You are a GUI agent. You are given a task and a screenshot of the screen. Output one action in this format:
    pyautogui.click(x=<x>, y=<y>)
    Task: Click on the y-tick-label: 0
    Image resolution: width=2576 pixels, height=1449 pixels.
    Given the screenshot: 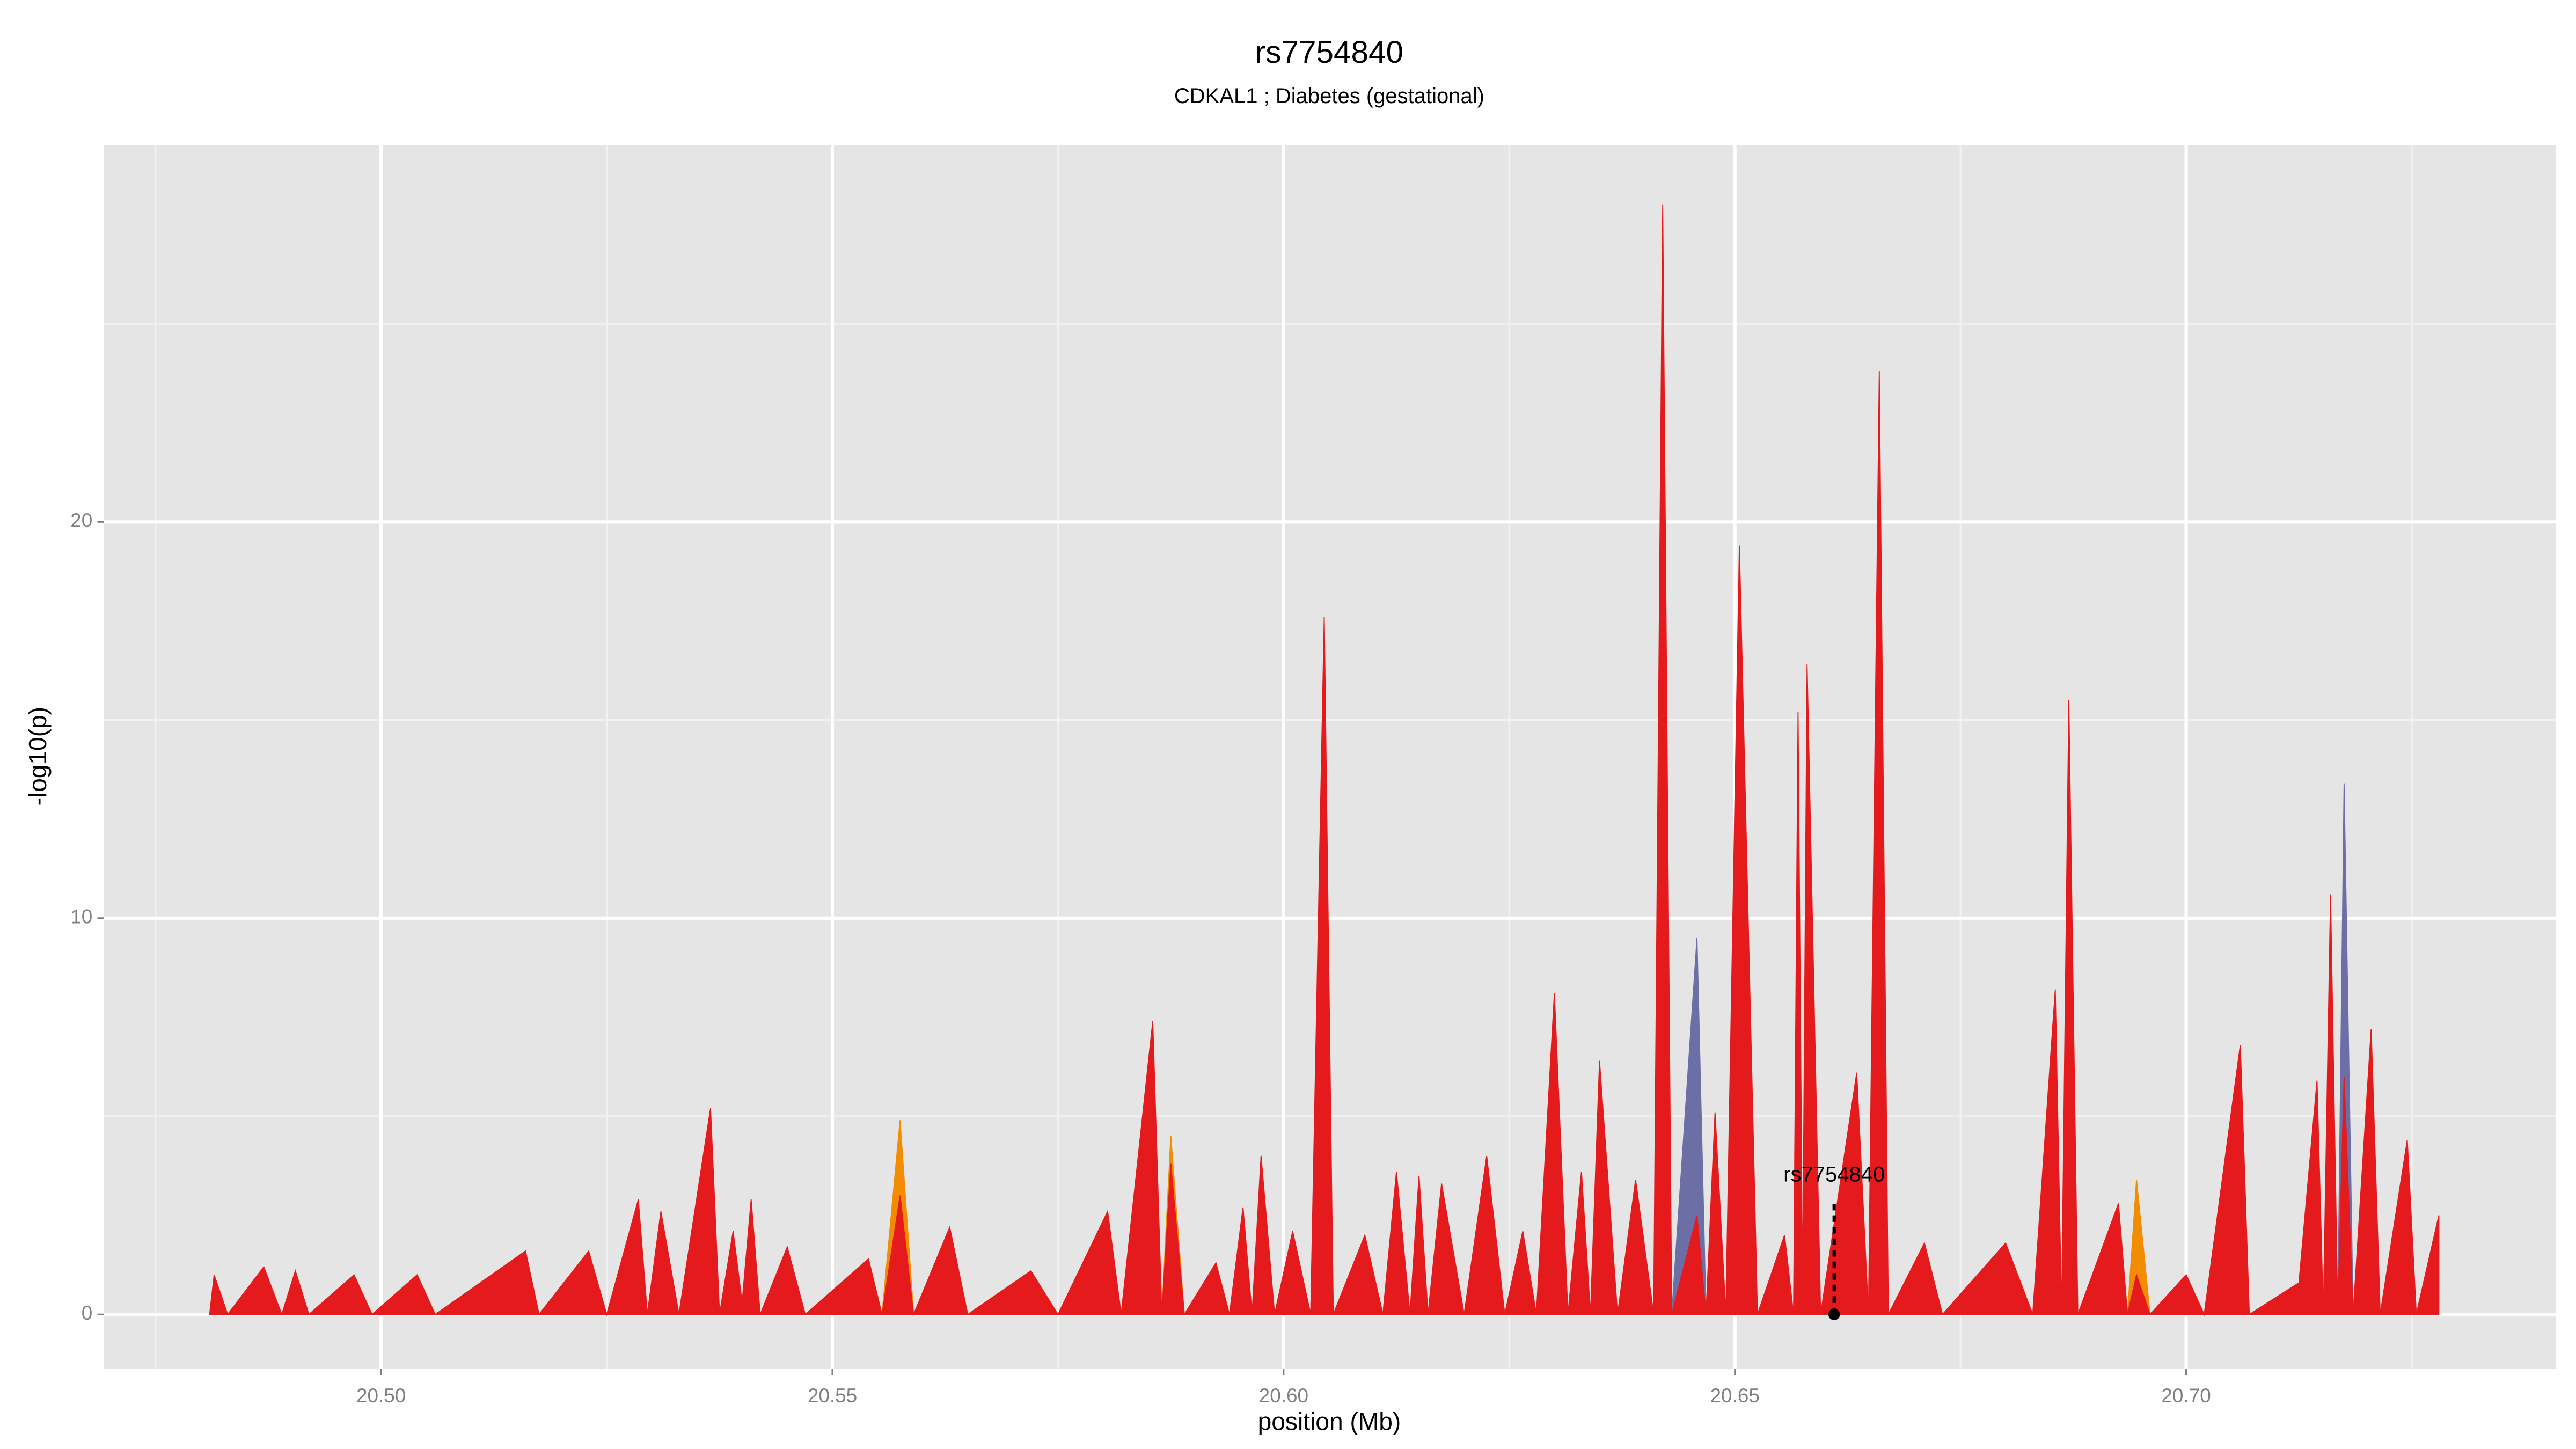 What is the action you would take?
    pyautogui.click(x=87, y=1313)
    